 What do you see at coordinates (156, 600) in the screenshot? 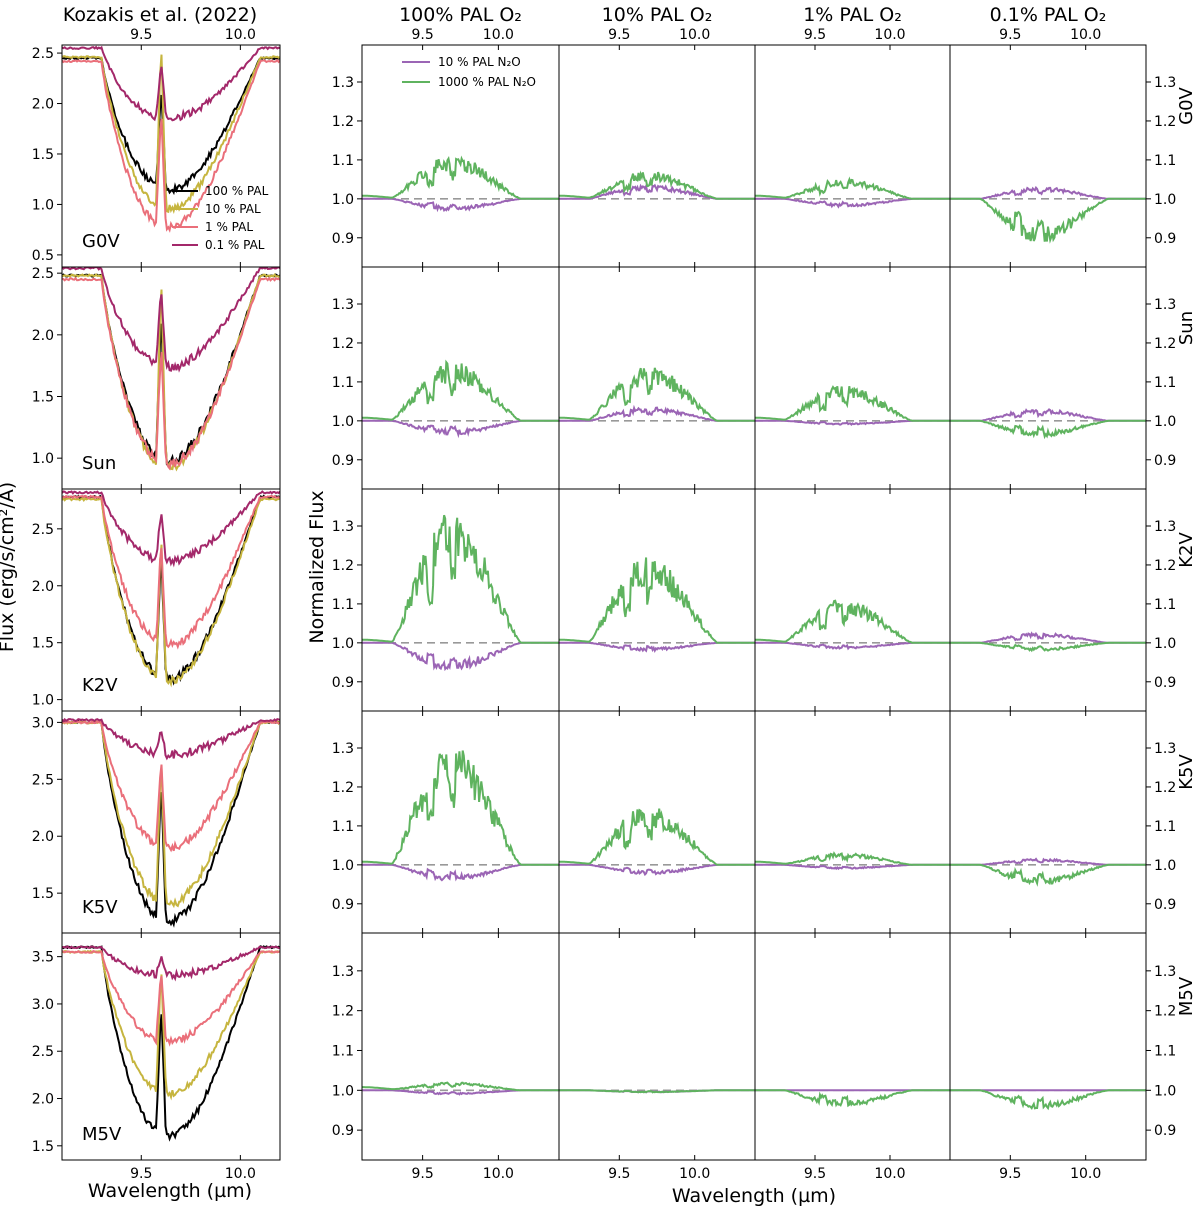
I see `left-panel-k2v: 1.0 1.5 2.0 2.5 K2V` at bounding box center [156, 600].